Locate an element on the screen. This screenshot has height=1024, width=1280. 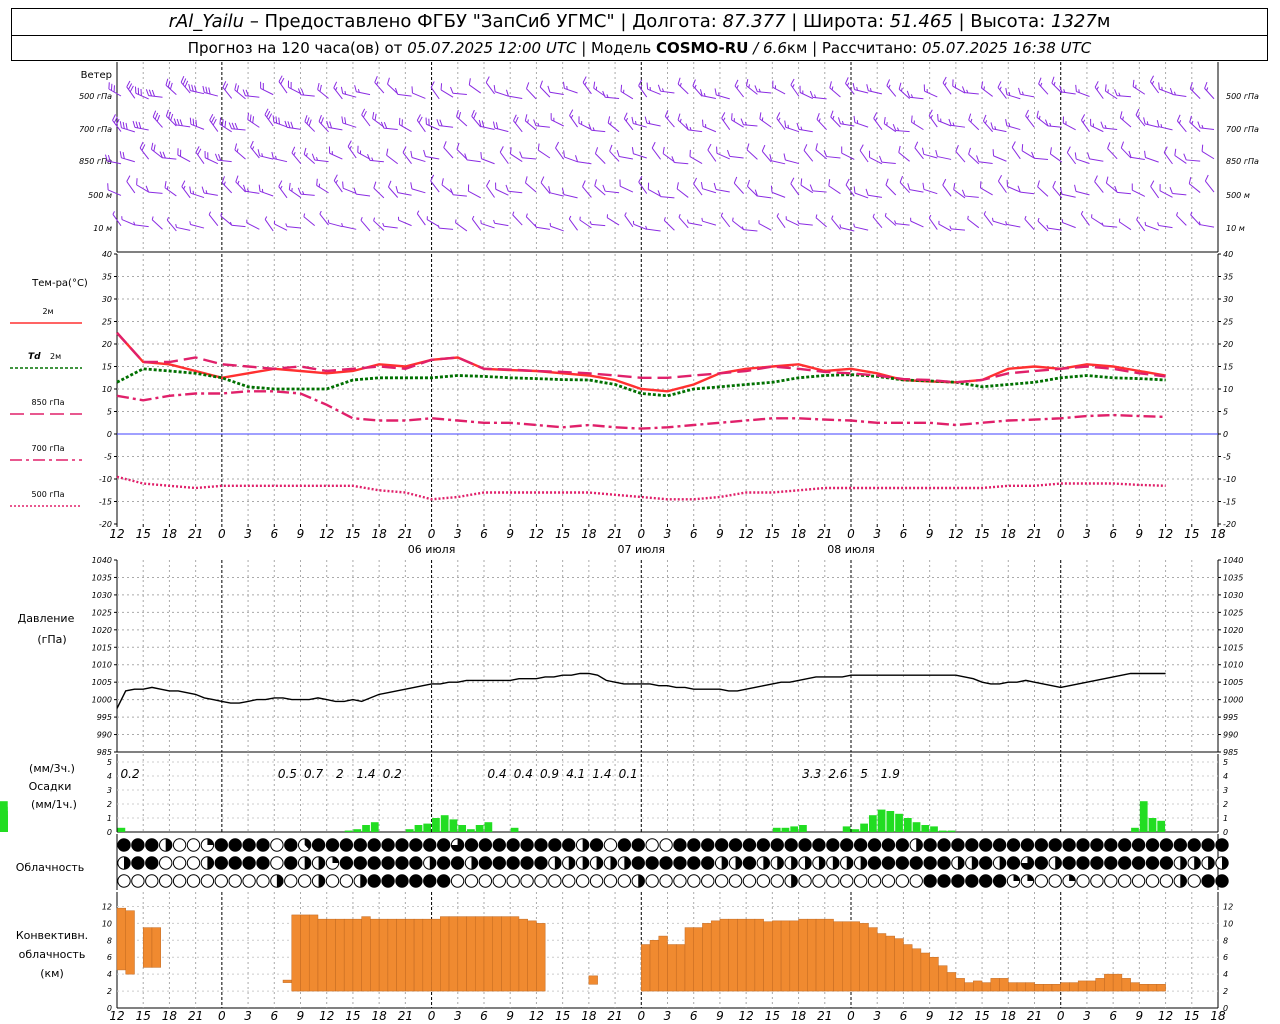
altitude-unit: м is located at coordinates (1103, 21).